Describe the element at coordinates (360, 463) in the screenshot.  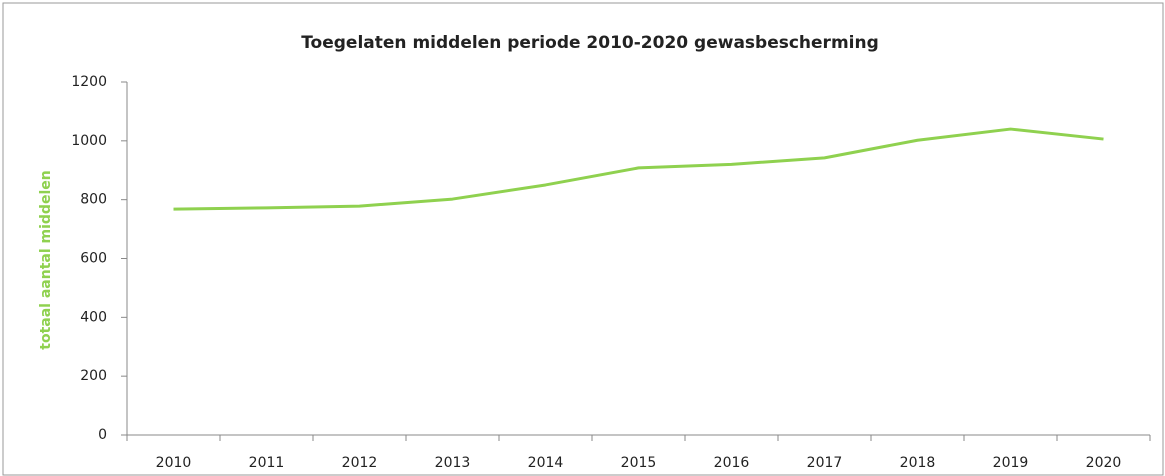
I see `x-tick-label: 2012` at that location.